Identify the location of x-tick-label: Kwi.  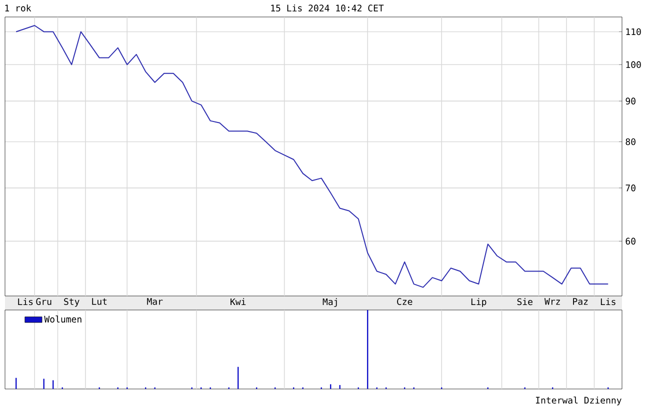
(238, 302).